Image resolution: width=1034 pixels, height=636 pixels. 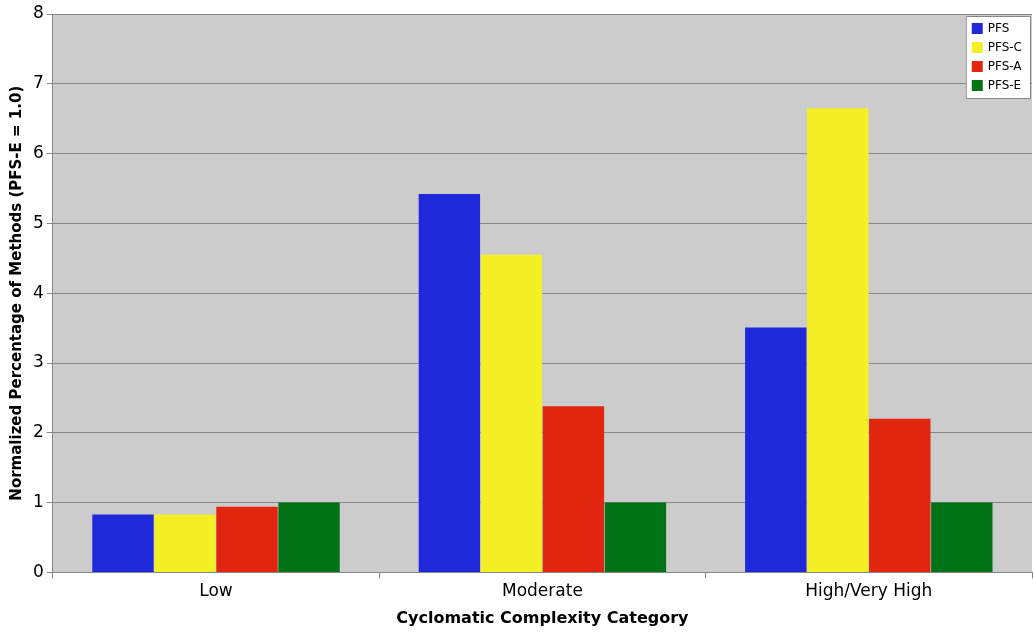 I want to click on y-tick-label: 8, so click(x=38, y=12).